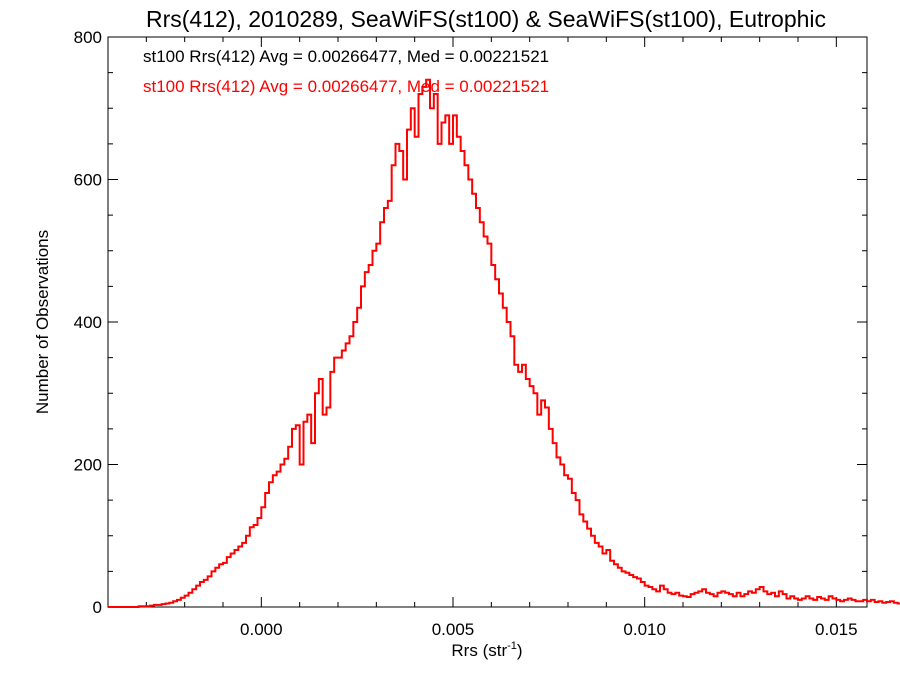 The width and height of the screenshot is (900, 675). What do you see at coordinates (88, 37) in the screenshot?
I see `y-tick-label: 800` at bounding box center [88, 37].